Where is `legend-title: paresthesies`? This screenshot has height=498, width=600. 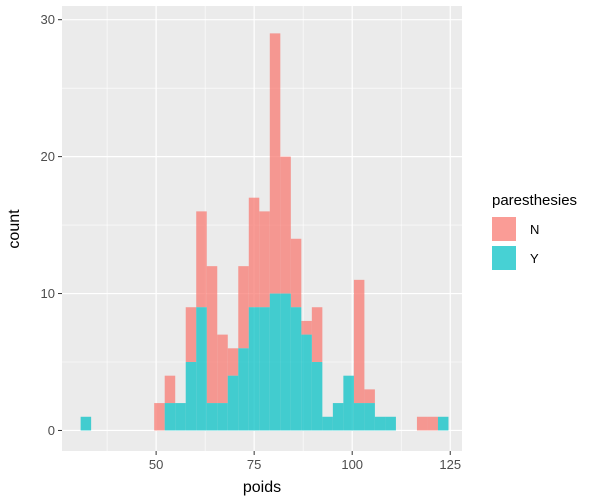
legend-title: paresthesies is located at coordinates (534, 200).